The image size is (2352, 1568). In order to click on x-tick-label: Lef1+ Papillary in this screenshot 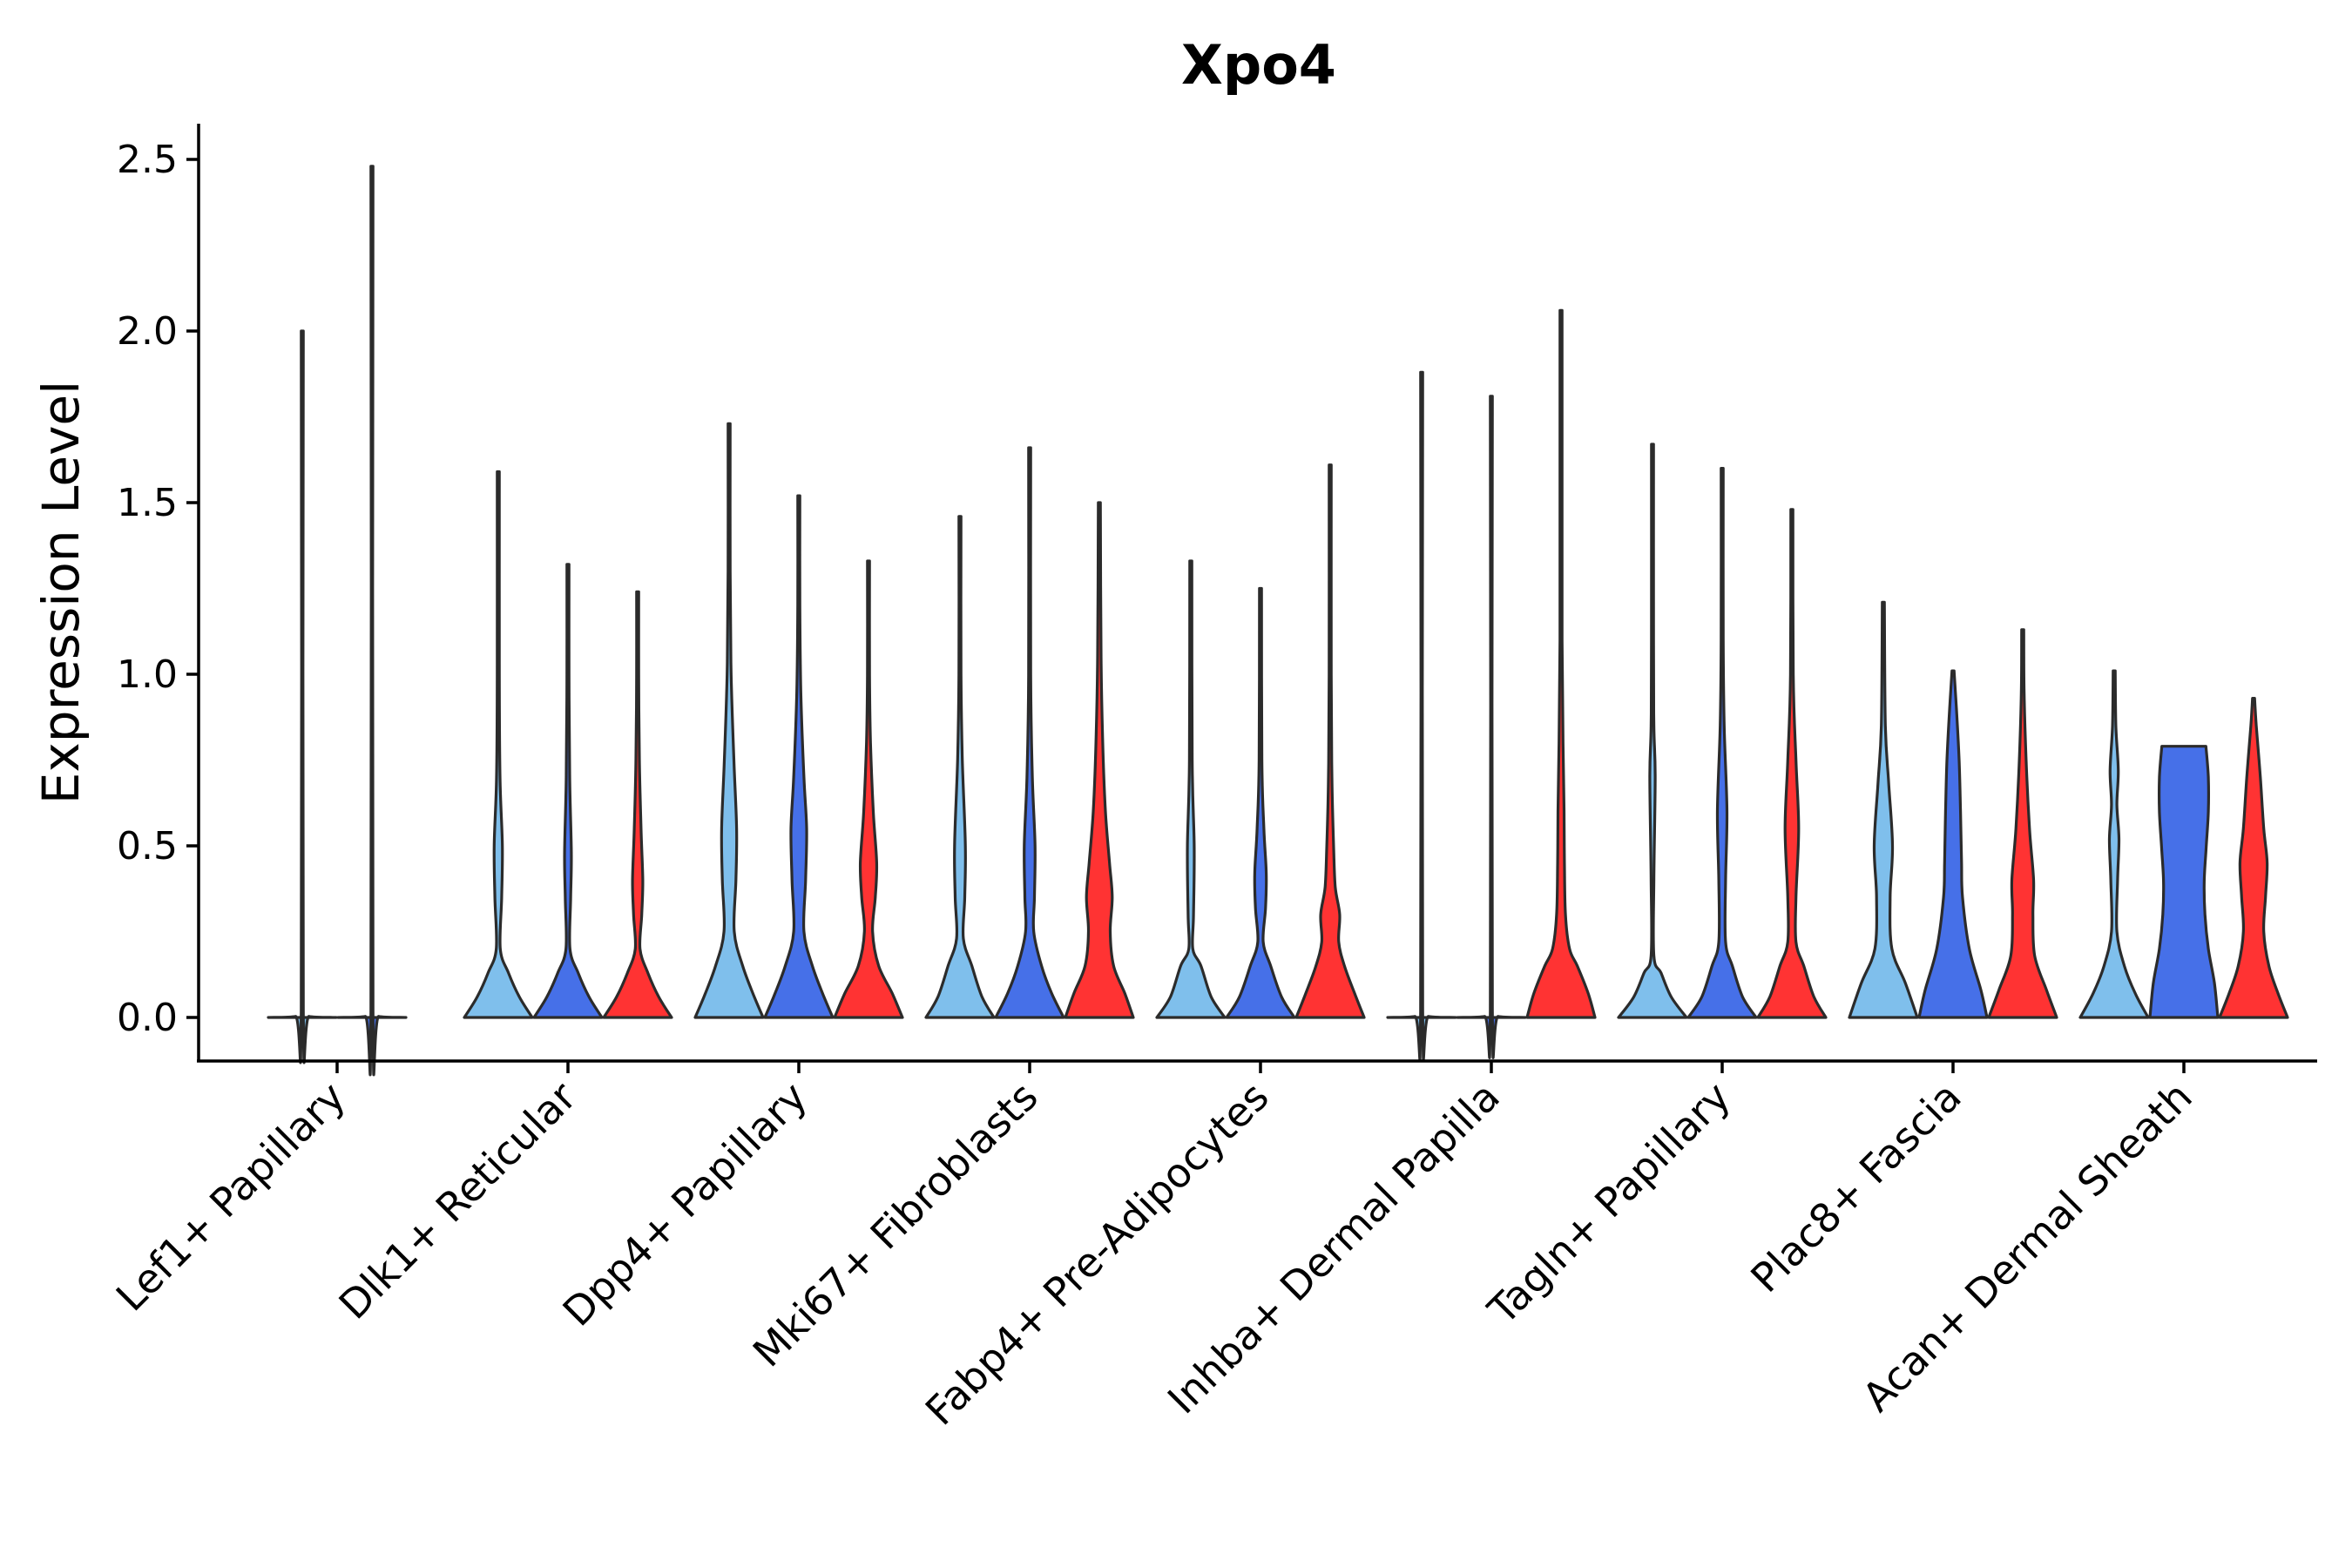, I will do `click(231, 1197)`.